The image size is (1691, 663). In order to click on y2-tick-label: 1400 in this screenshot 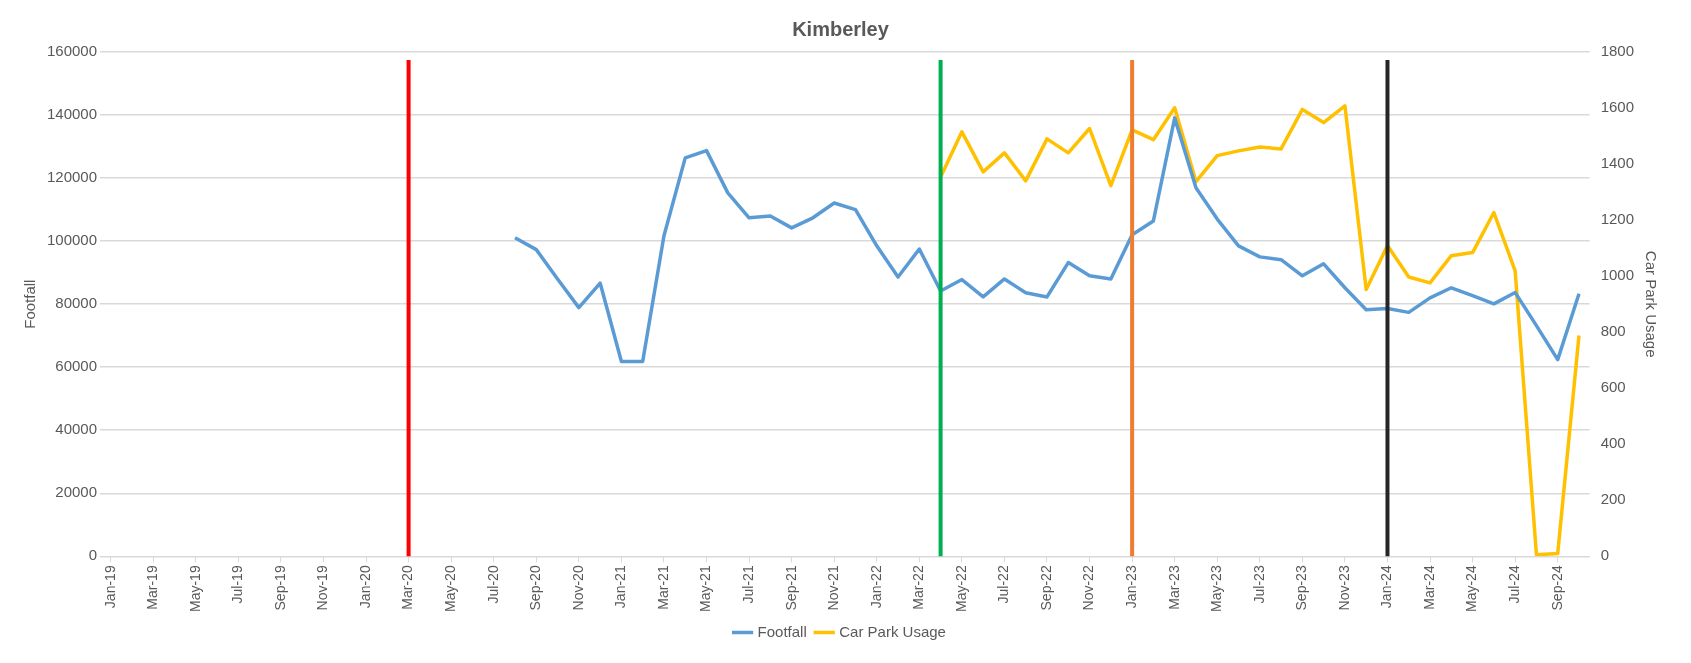, I will do `click(1617, 163)`.